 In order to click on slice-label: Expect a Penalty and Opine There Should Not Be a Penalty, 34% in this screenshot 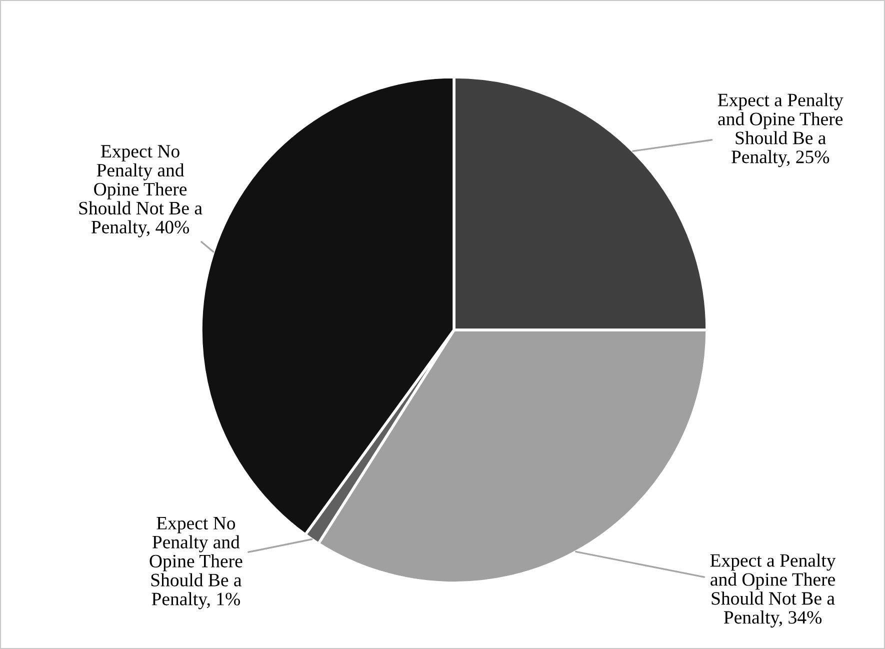, I will do `click(773, 591)`.